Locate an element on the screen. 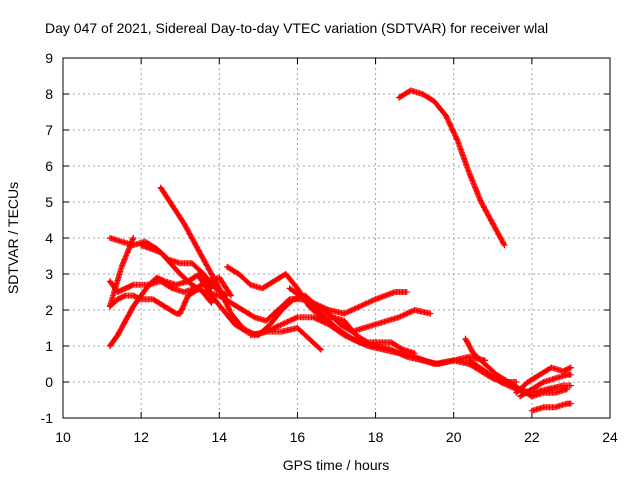 This screenshot has height=480, width=640. y-tick-label: 5 is located at coordinates (49, 202).